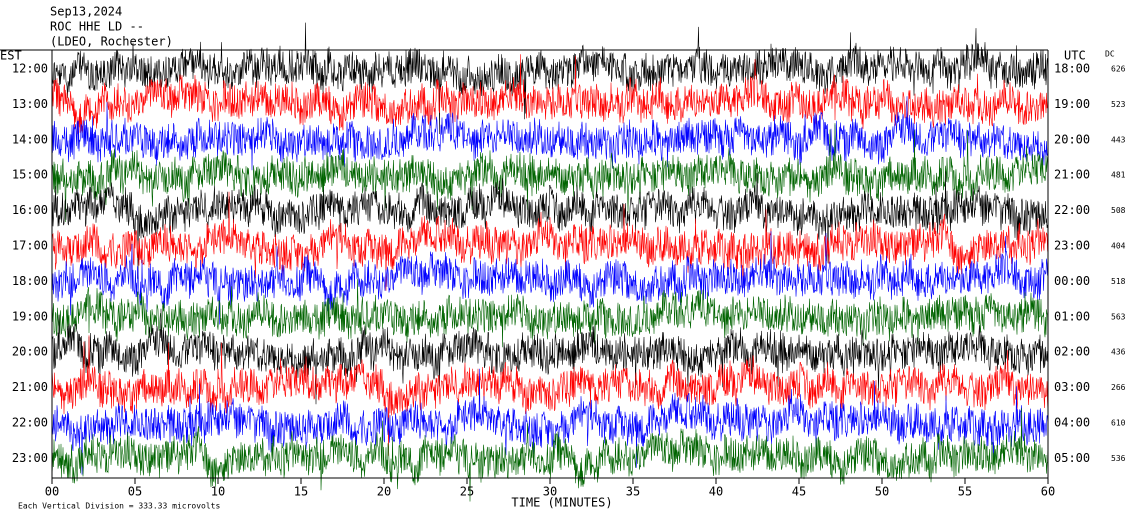  Describe the element at coordinates (1118, 387) in the screenshot. I see `dc-value: 266` at that location.